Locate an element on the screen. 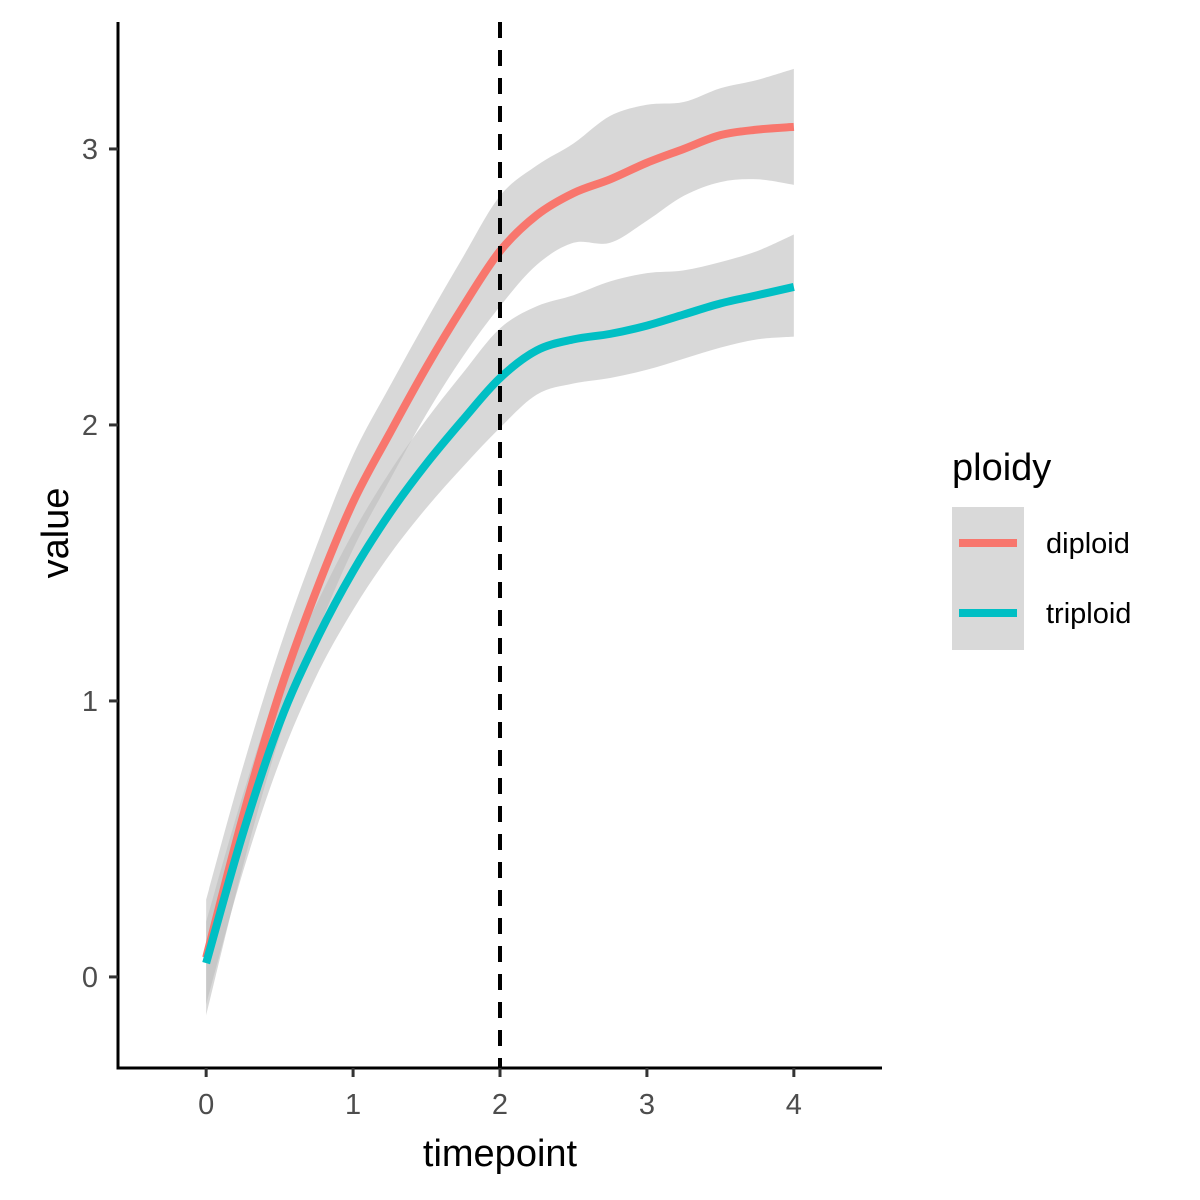  y-axis-title: value is located at coordinates (56, 533).